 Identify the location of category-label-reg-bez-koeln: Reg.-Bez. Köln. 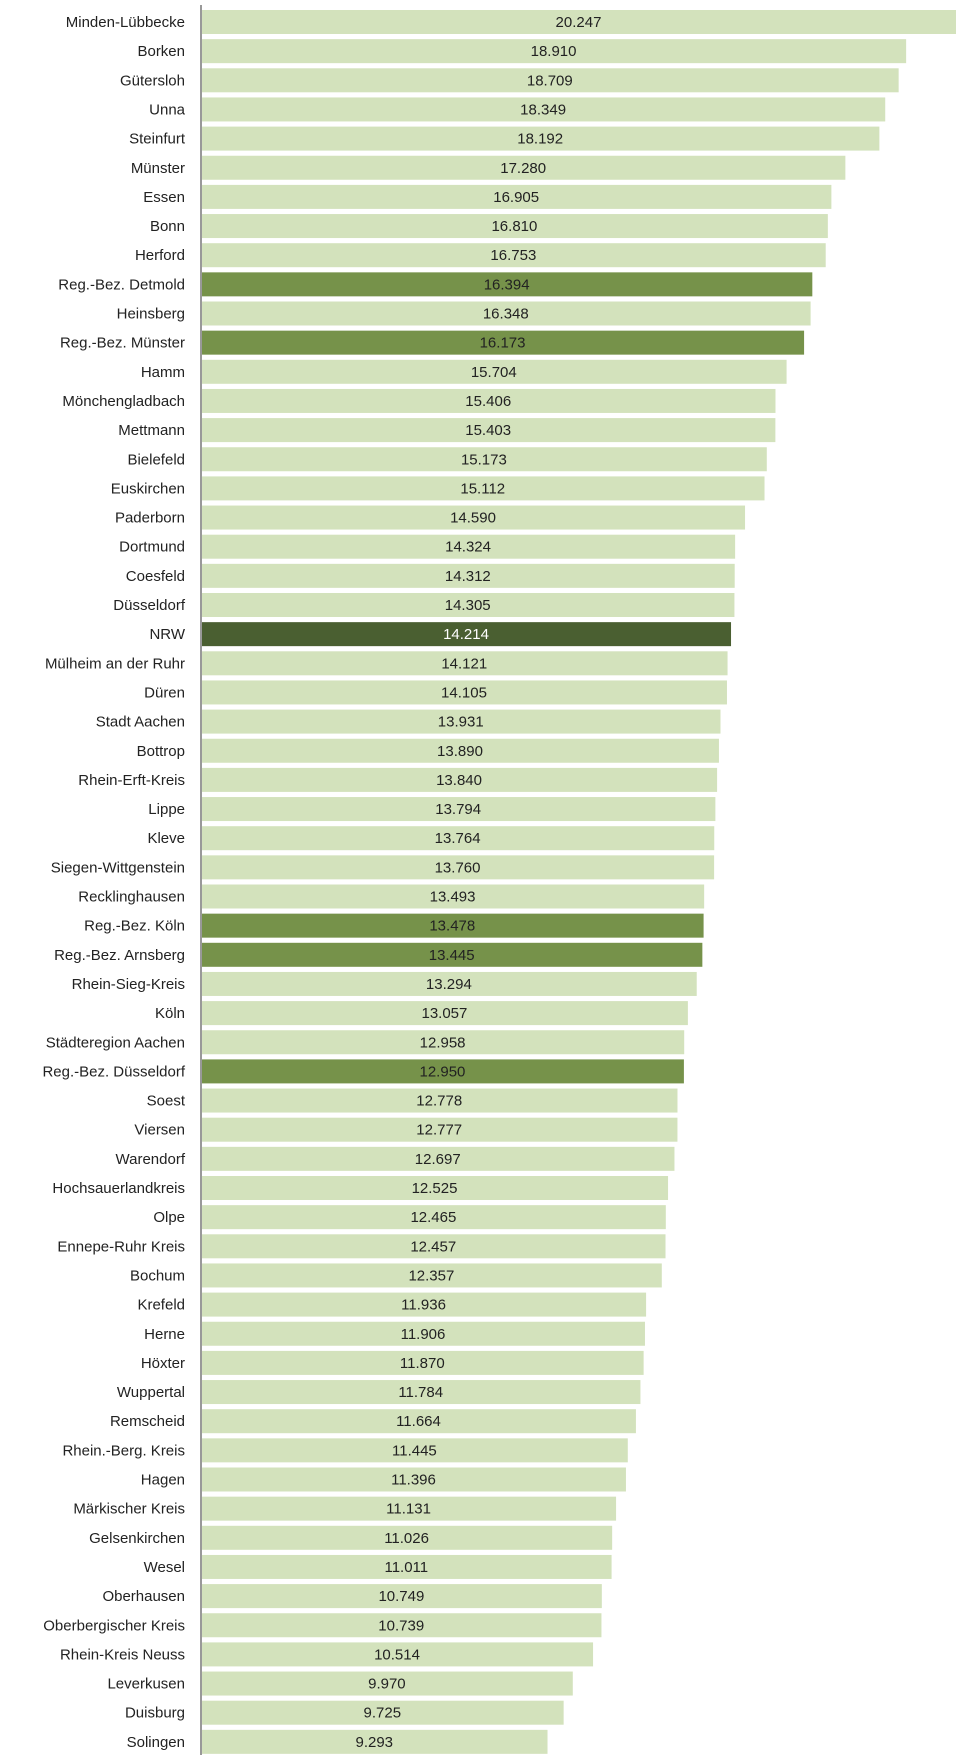
(134, 926).